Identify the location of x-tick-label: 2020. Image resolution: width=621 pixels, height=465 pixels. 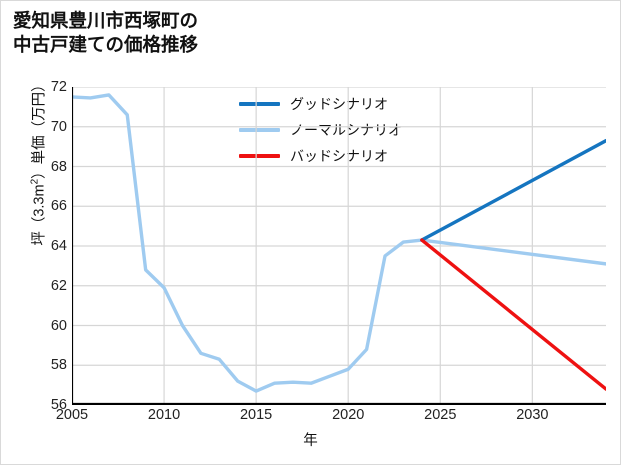
(348, 415).